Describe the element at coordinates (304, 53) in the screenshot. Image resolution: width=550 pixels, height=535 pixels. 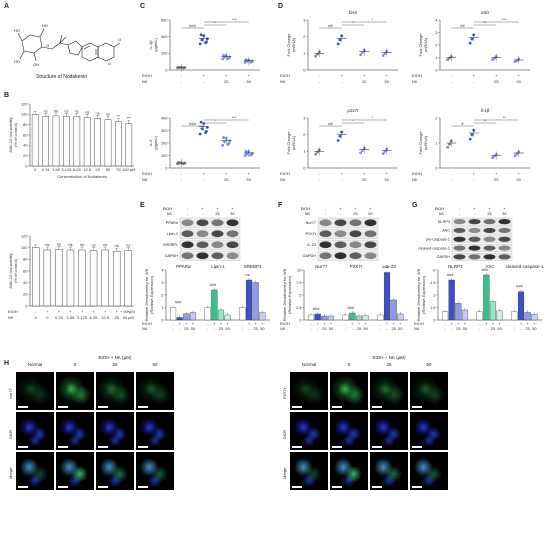
I see `y-tick-label: 1` at that location.